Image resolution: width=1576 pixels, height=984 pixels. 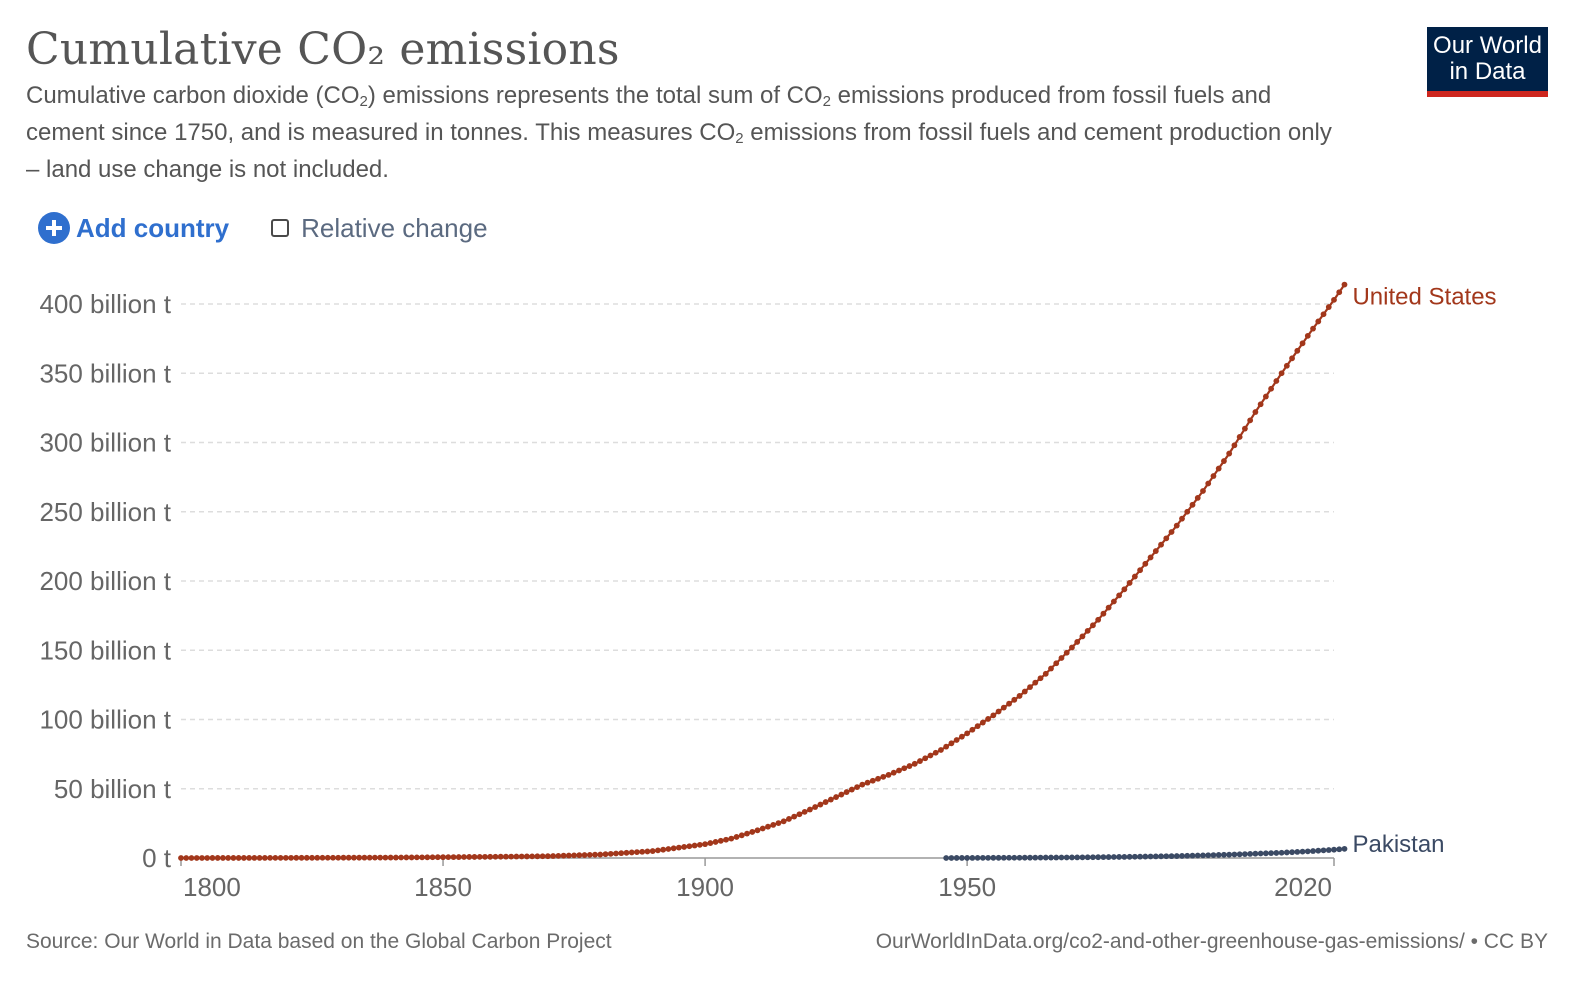 I want to click on series-label: Pakistan, so click(x=1398, y=844).